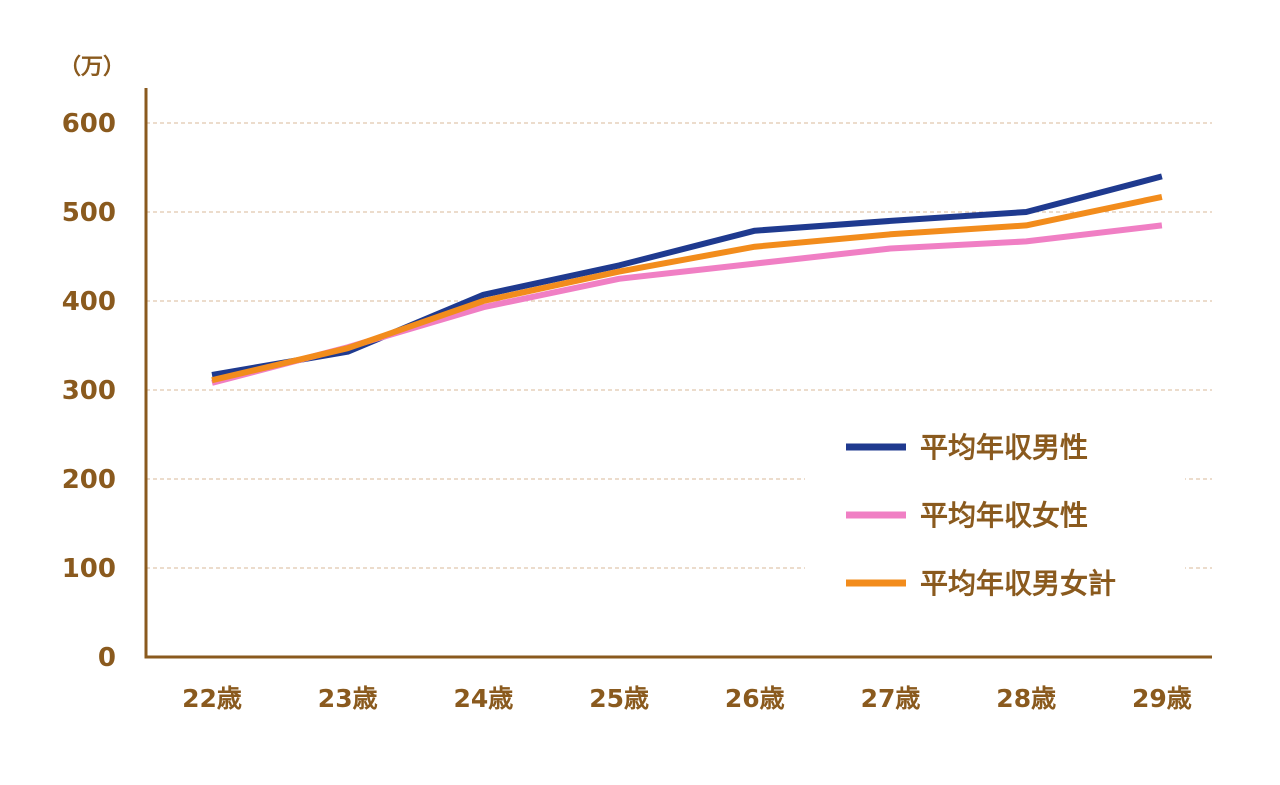 Image resolution: width=1280 pixels, height=785 pixels. Describe the element at coordinates (107, 658) in the screenshot. I see `y-tick-label: 0` at that location.